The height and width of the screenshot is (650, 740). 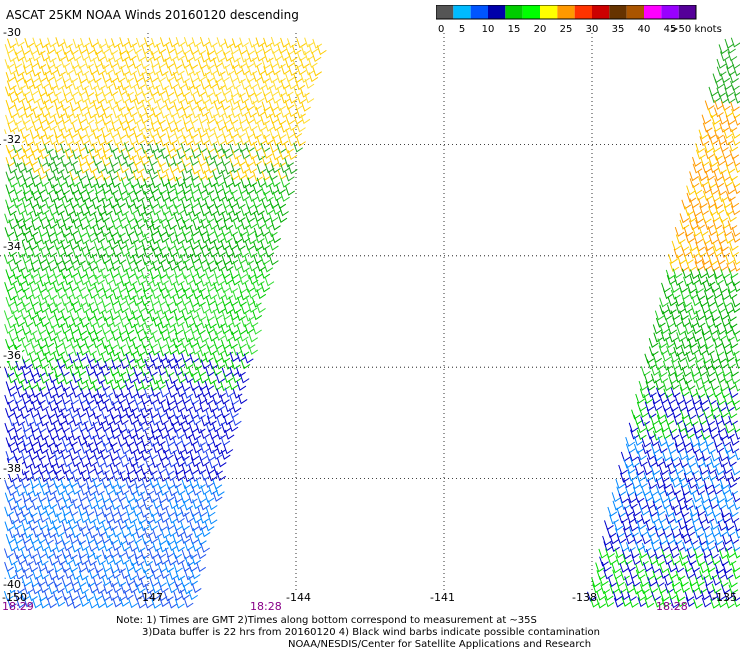 What do you see at coordinates (479, 12) in the screenshot?
I see `legend-swatch` at bounding box center [479, 12].